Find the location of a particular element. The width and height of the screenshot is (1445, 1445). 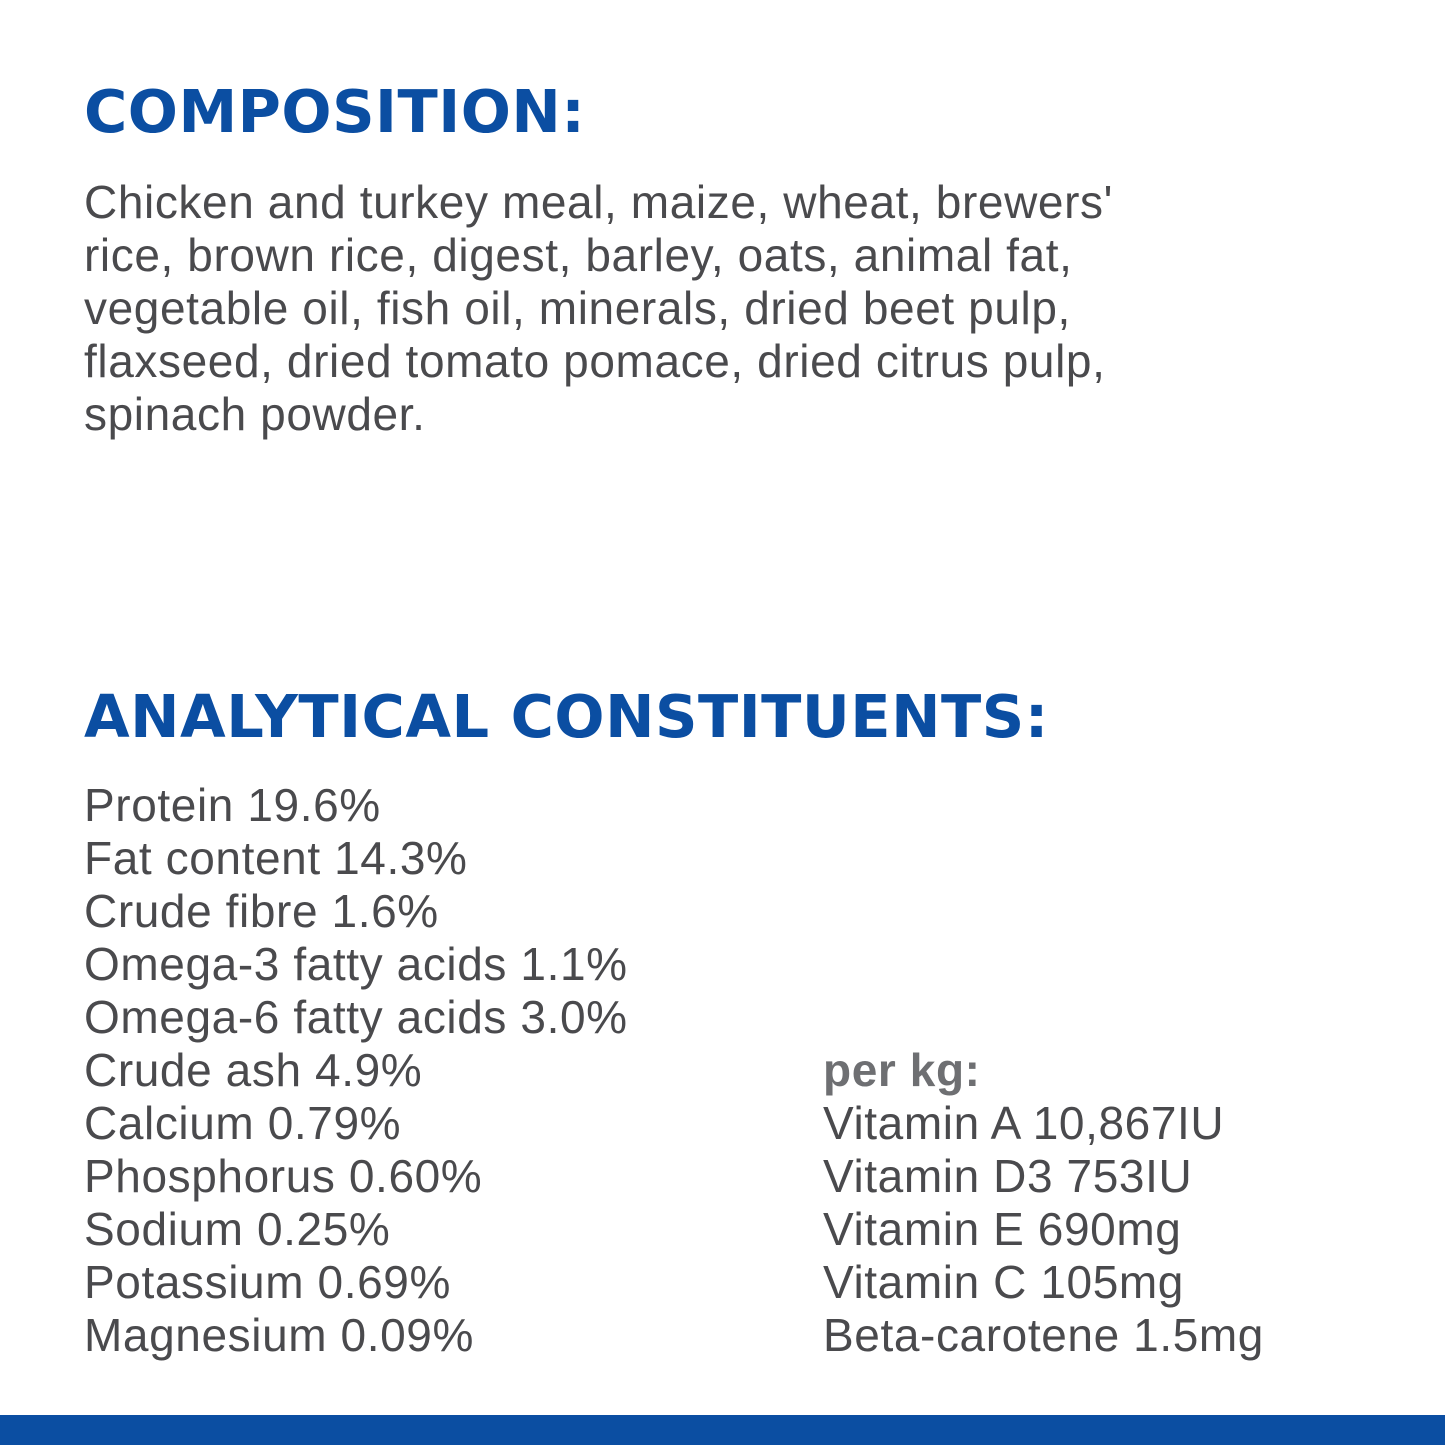

constituent-item: Calcium 0.79% is located at coordinates (243, 1123).